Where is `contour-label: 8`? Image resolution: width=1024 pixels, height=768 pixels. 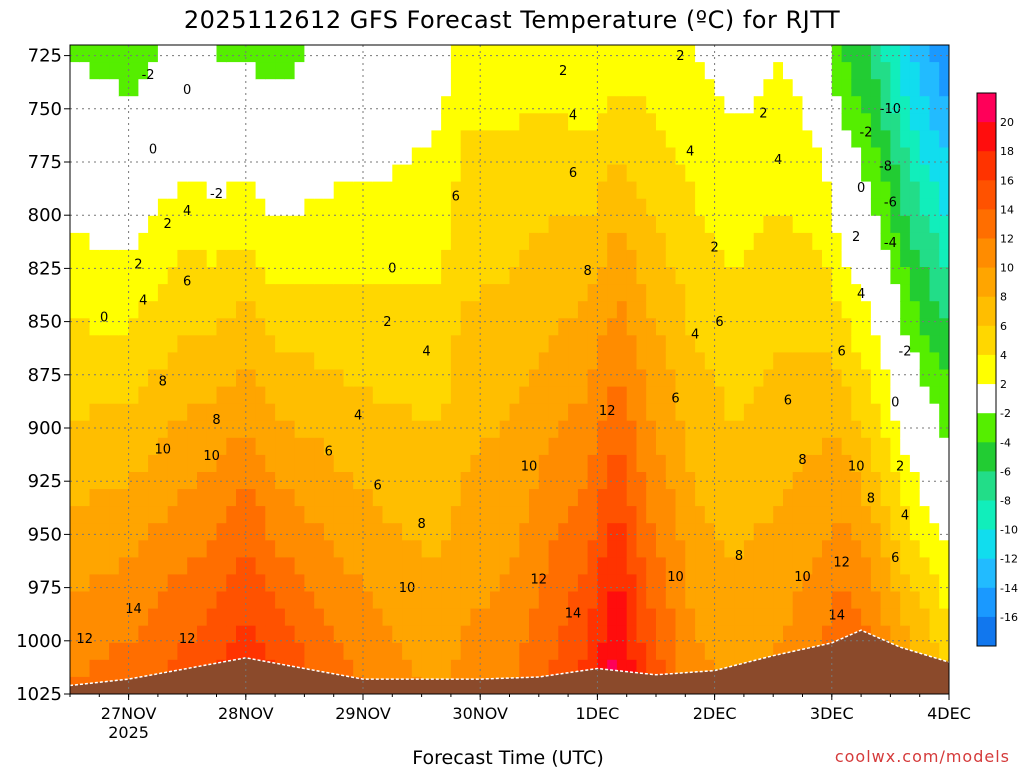
contour-label: 8 is located at coordinates (802, 460).